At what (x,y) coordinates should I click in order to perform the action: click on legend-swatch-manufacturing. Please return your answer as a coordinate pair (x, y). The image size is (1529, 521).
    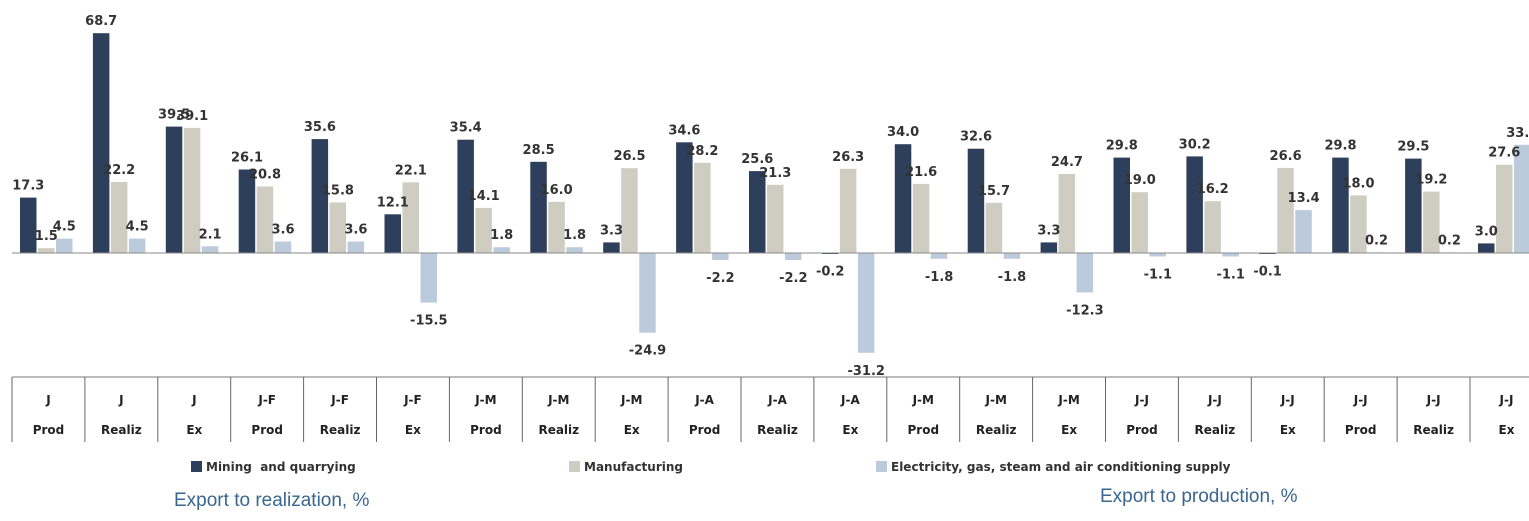
    Looking at the image, I should click on (574, 466).